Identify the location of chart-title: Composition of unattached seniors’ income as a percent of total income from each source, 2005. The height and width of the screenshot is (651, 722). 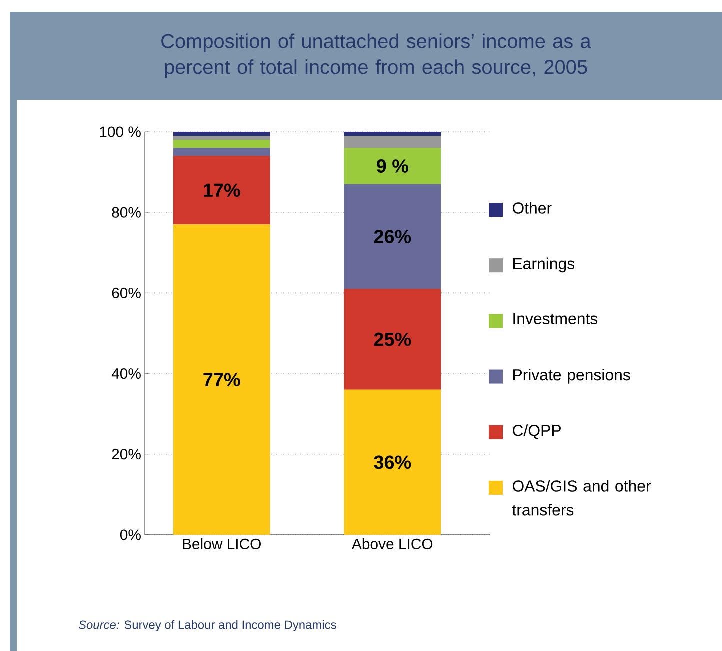
(377, 56).